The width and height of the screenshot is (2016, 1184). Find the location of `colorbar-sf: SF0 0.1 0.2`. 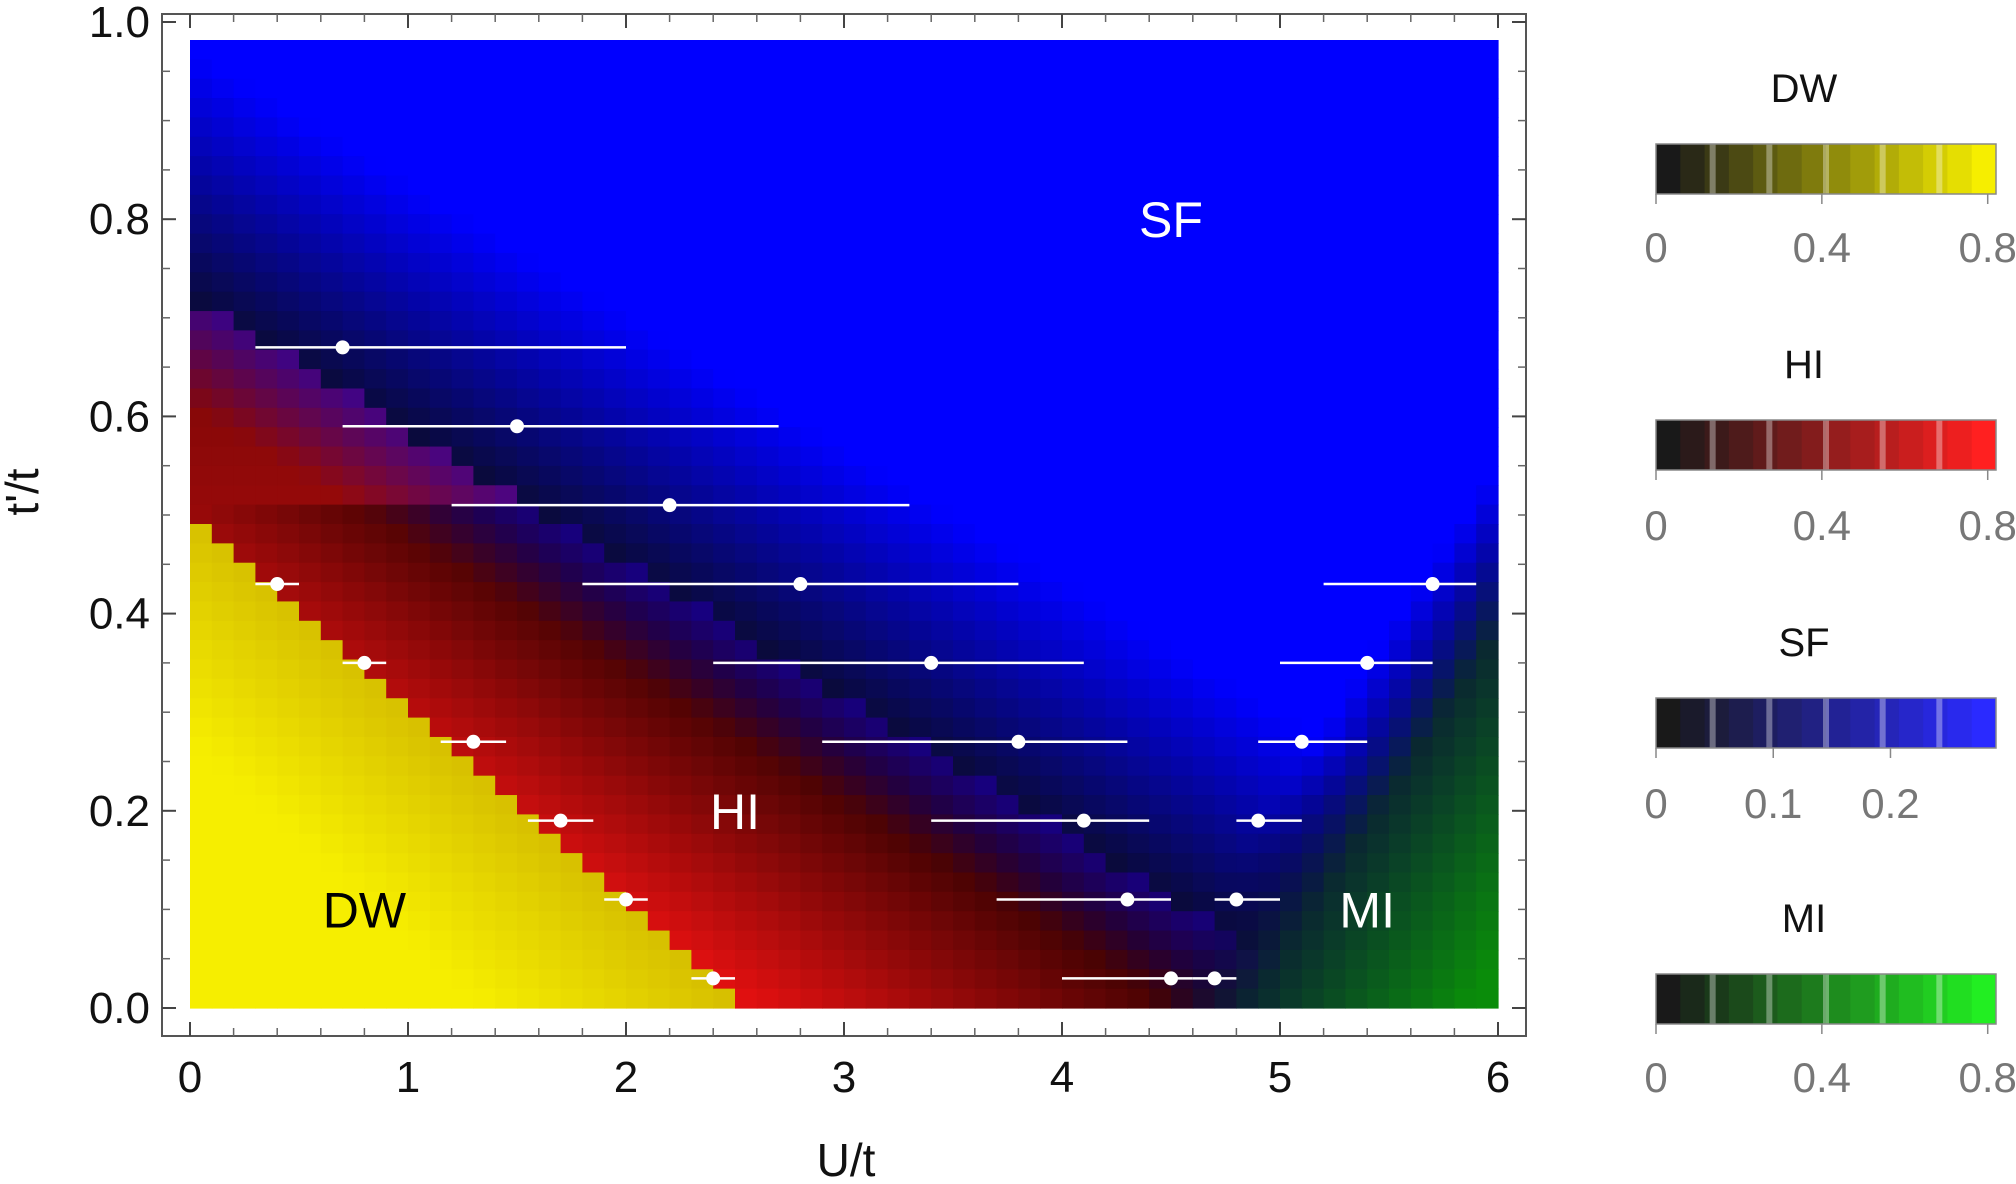

colorbar-sf: SF0 0.1 0.2 is located at coordinates (1820, 724).